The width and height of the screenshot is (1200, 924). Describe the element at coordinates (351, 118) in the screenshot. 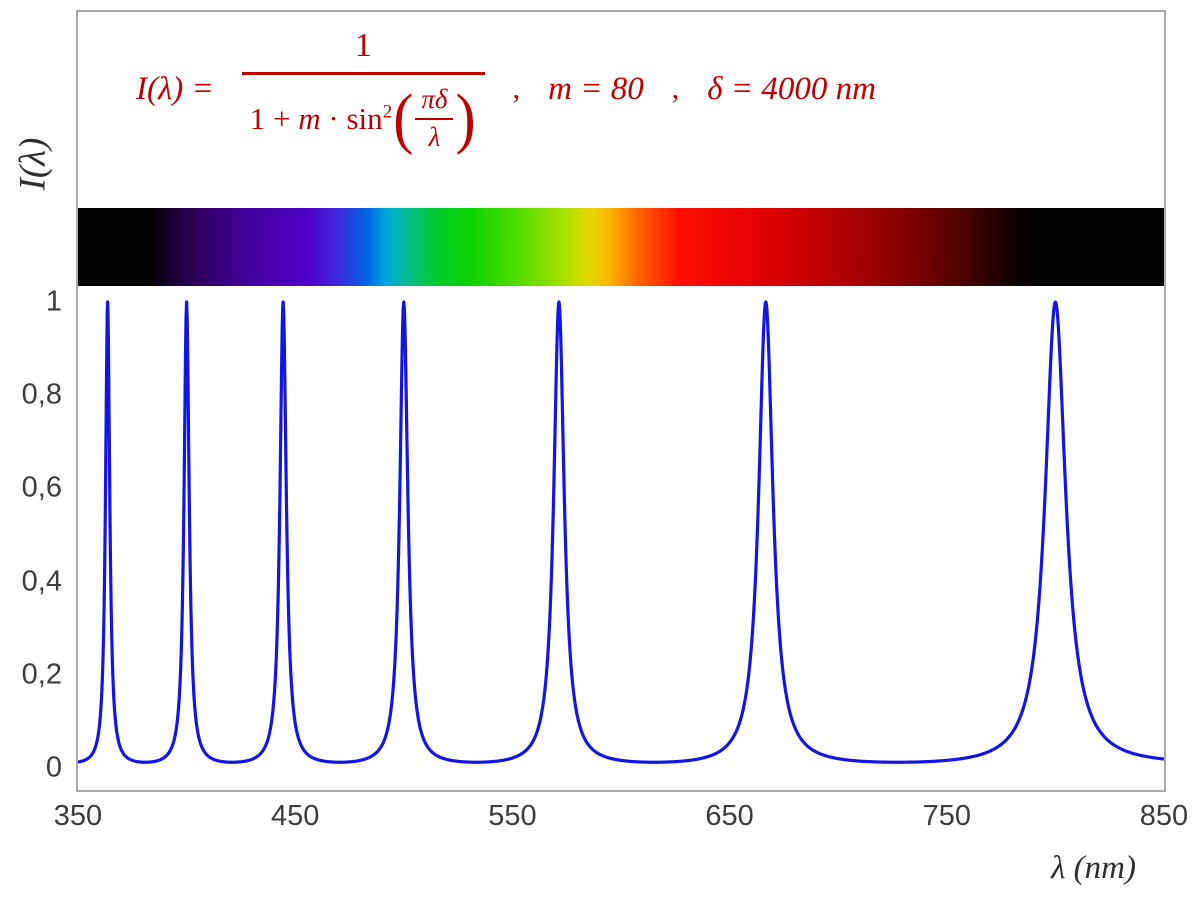

I see `den-sin: · sin` at that location.